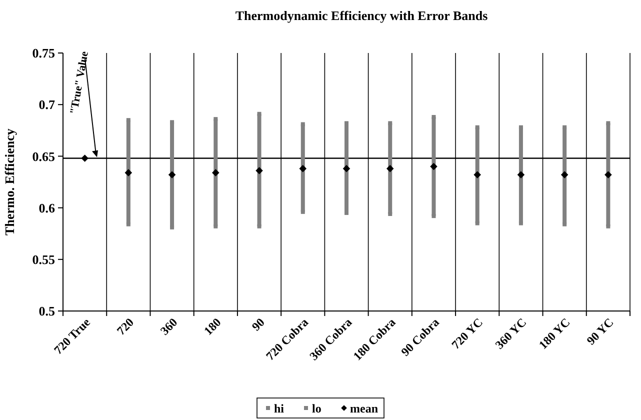 This screenshot has width=641, height=420. Describe the element at coordinates (47, 208) in the screenshot. I see `y-tick-label: 0.6` at that location.